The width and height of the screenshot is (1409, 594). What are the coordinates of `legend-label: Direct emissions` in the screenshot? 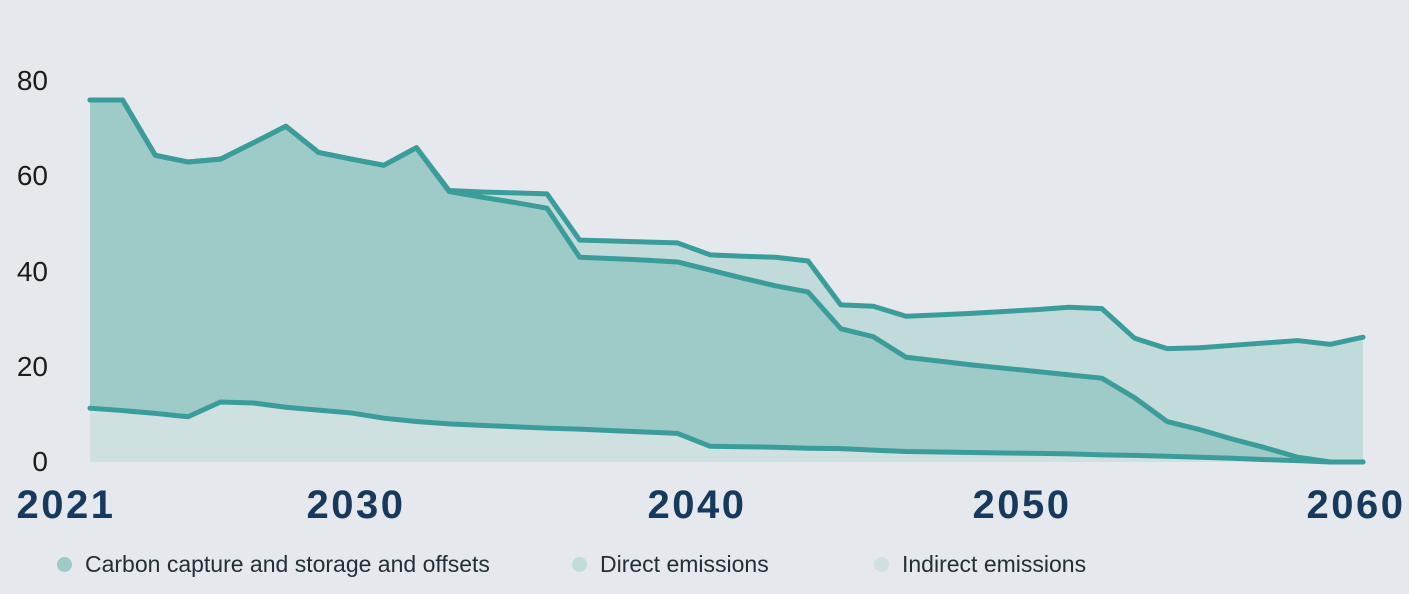 It's located at (684, 564).